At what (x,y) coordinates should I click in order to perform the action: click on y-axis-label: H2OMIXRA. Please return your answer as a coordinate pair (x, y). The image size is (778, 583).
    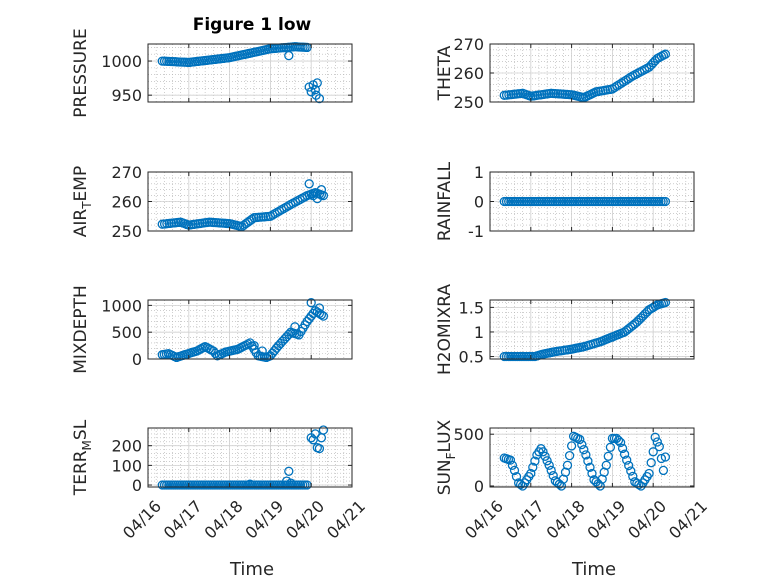
    Looking at the image, I should click on (445, 329).